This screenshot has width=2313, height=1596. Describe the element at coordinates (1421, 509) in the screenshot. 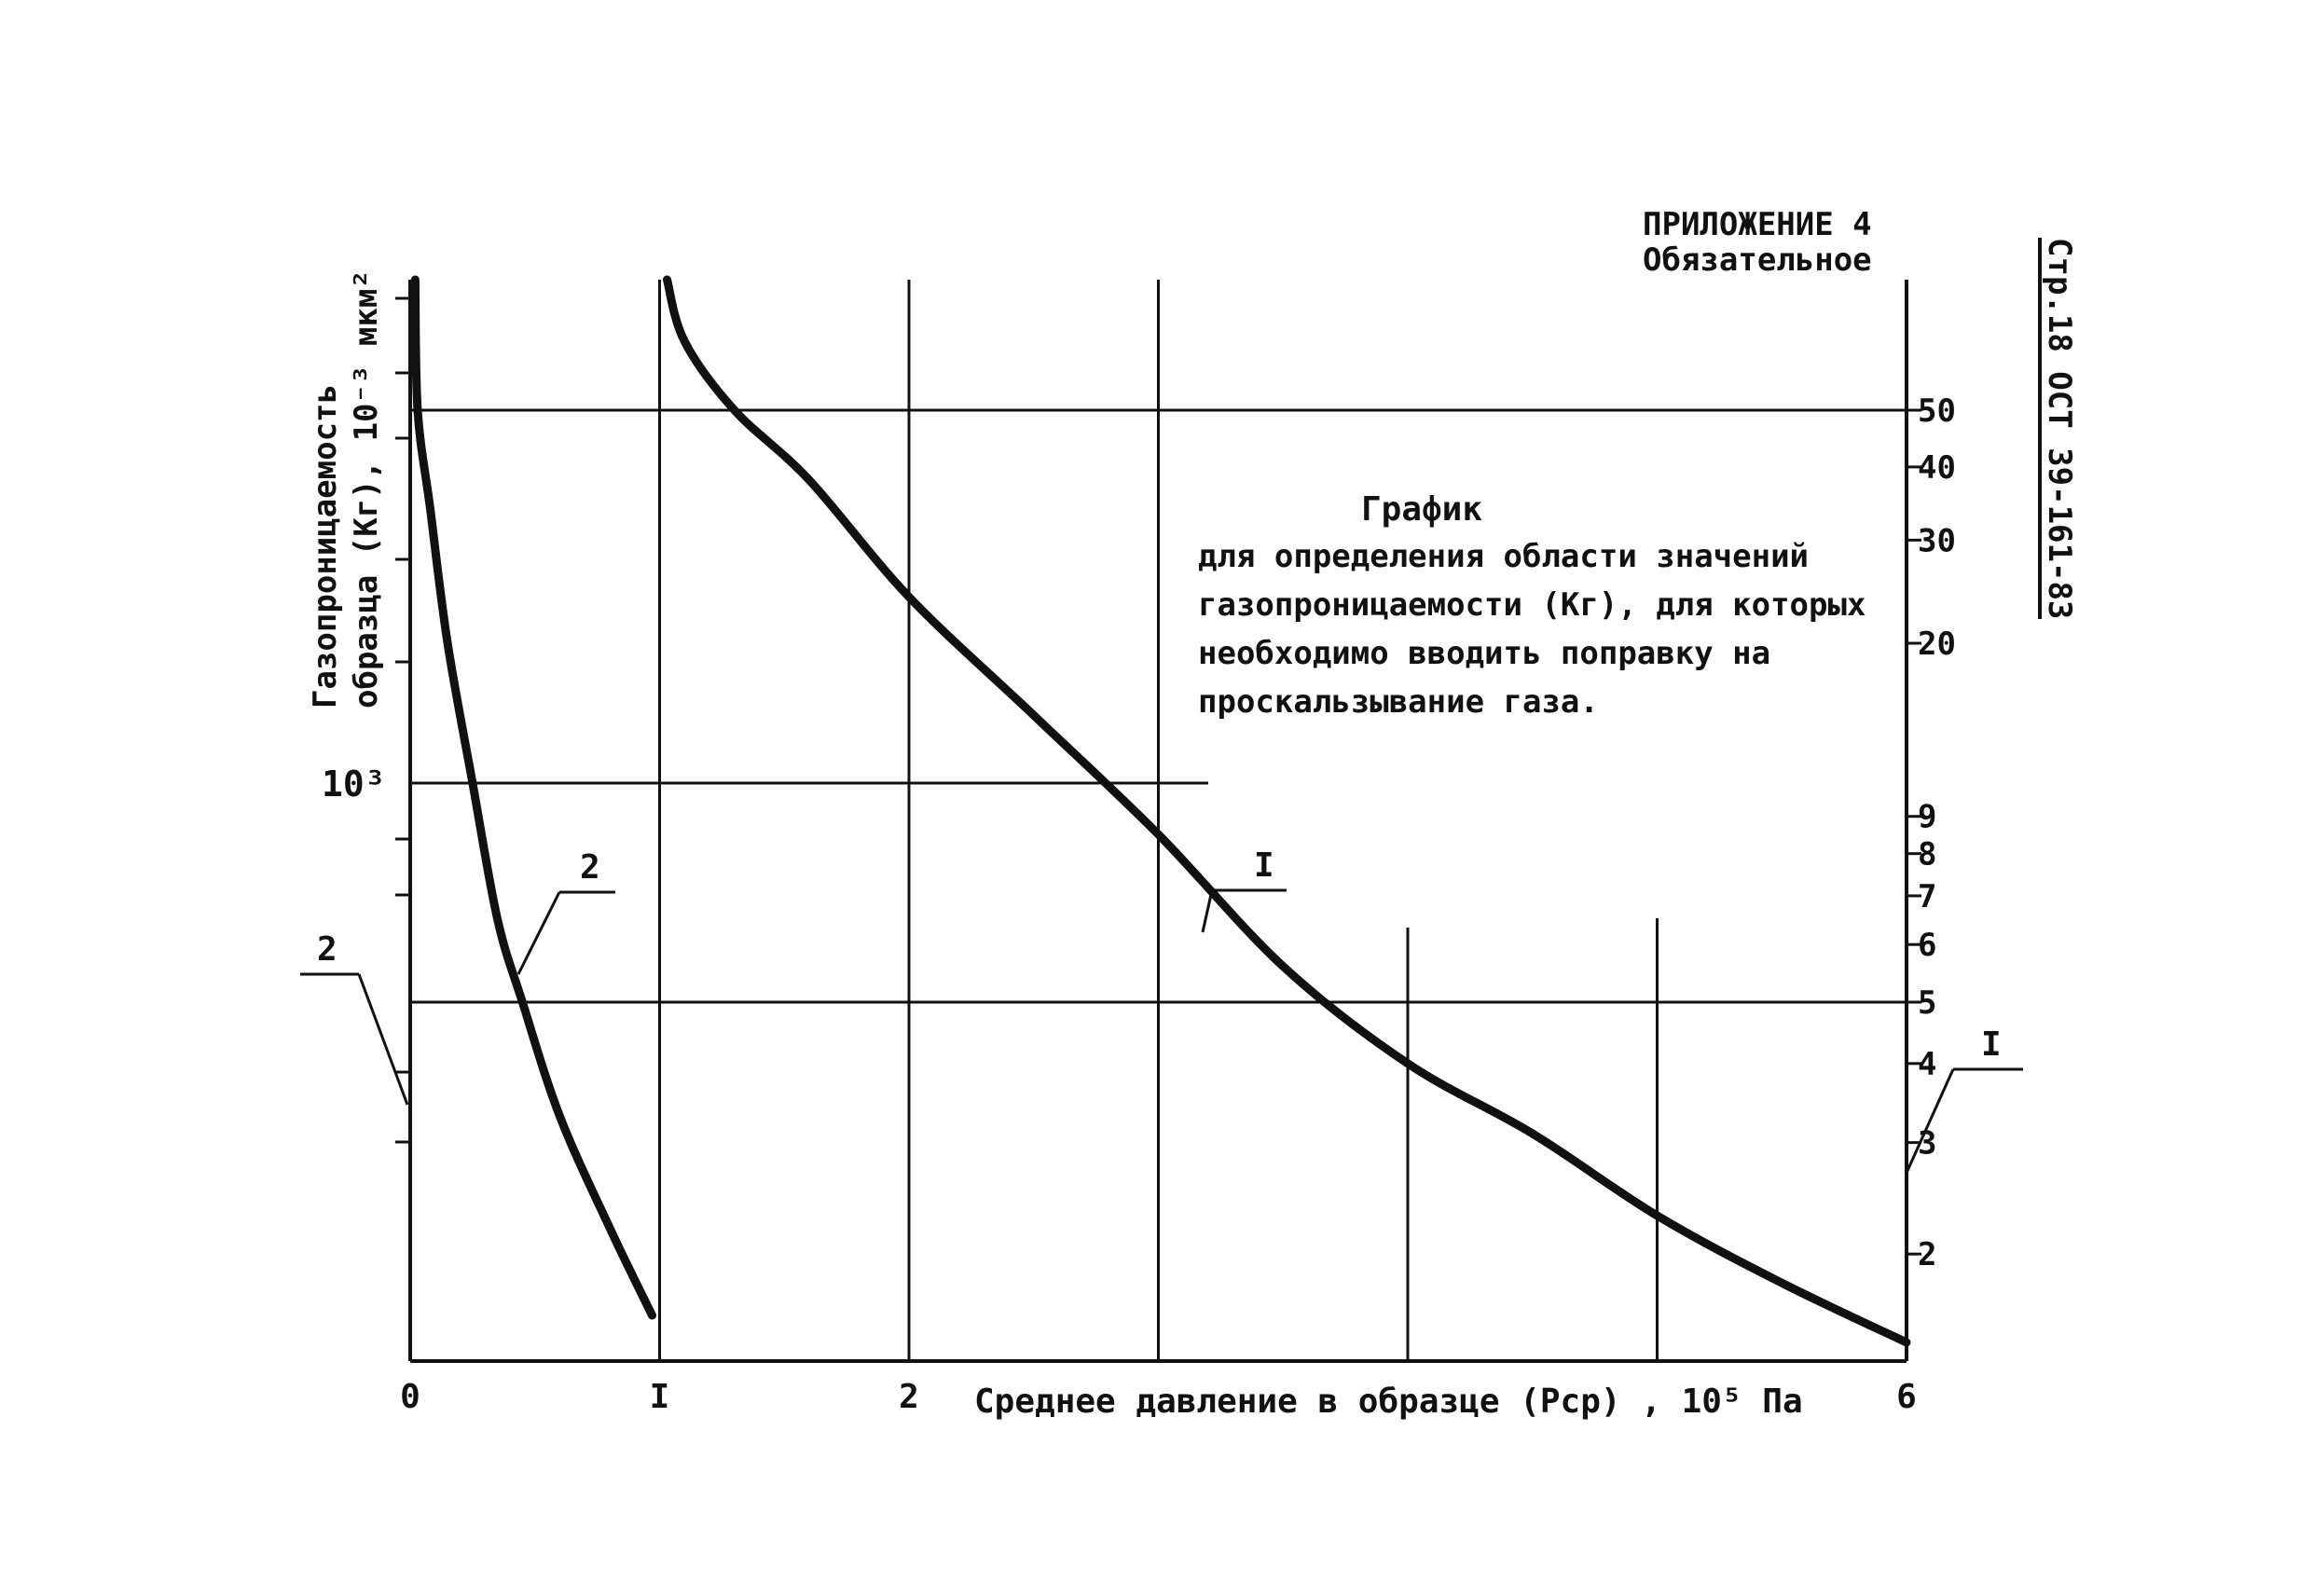

I see `chart-title: График` at that location.